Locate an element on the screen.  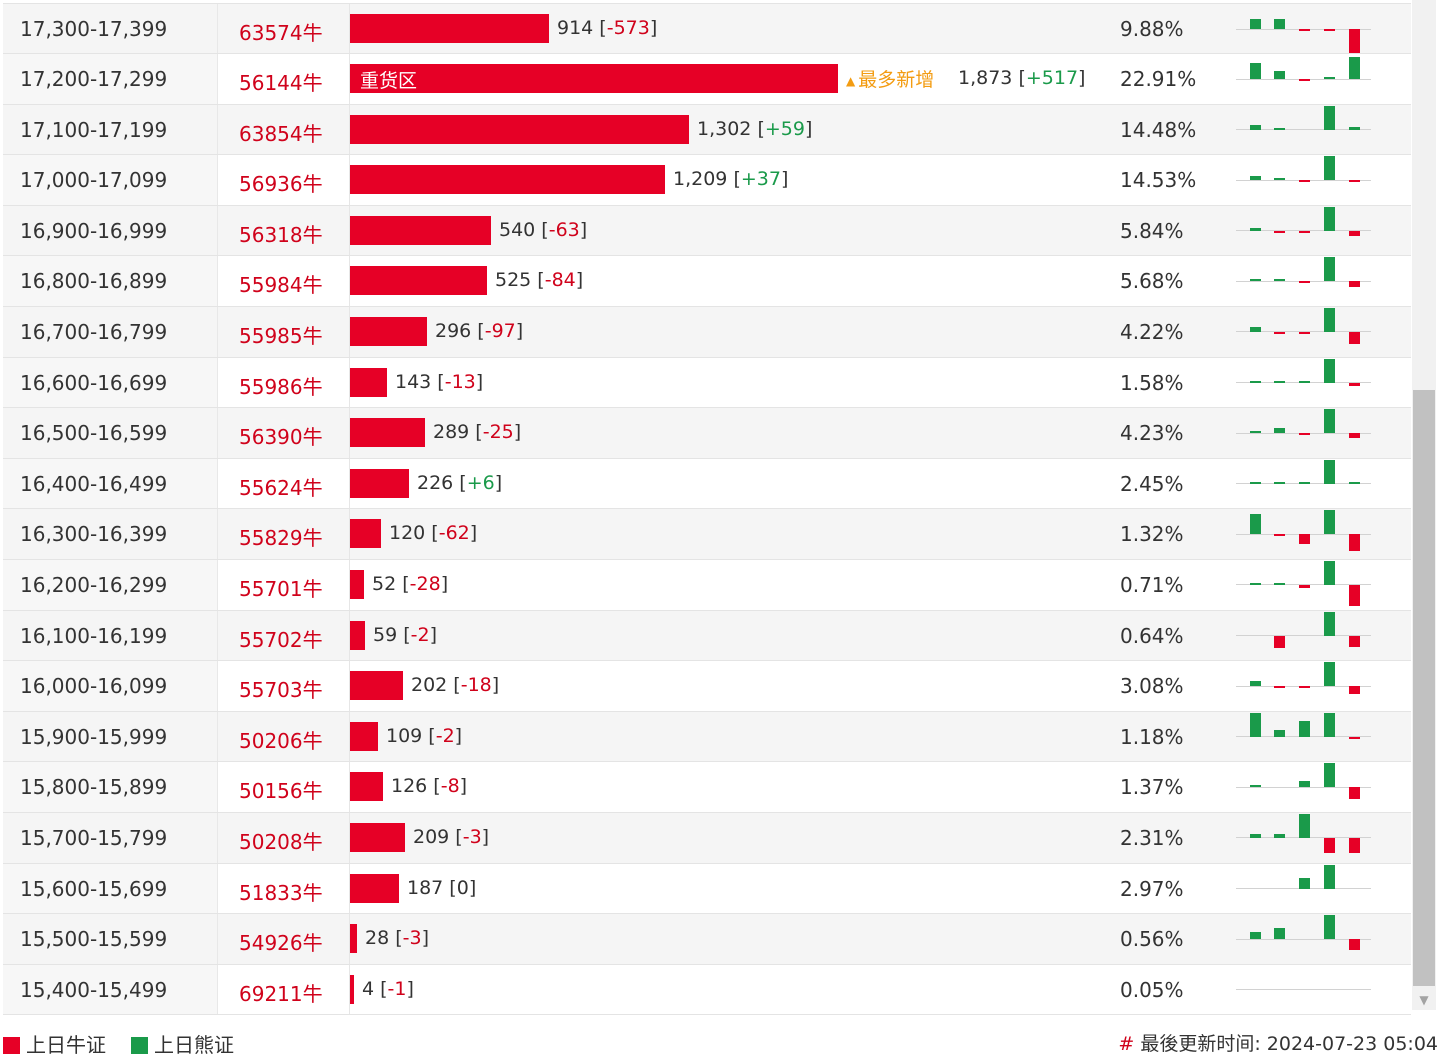
percentage: 1.37% is located at coordinates (1152, 787).